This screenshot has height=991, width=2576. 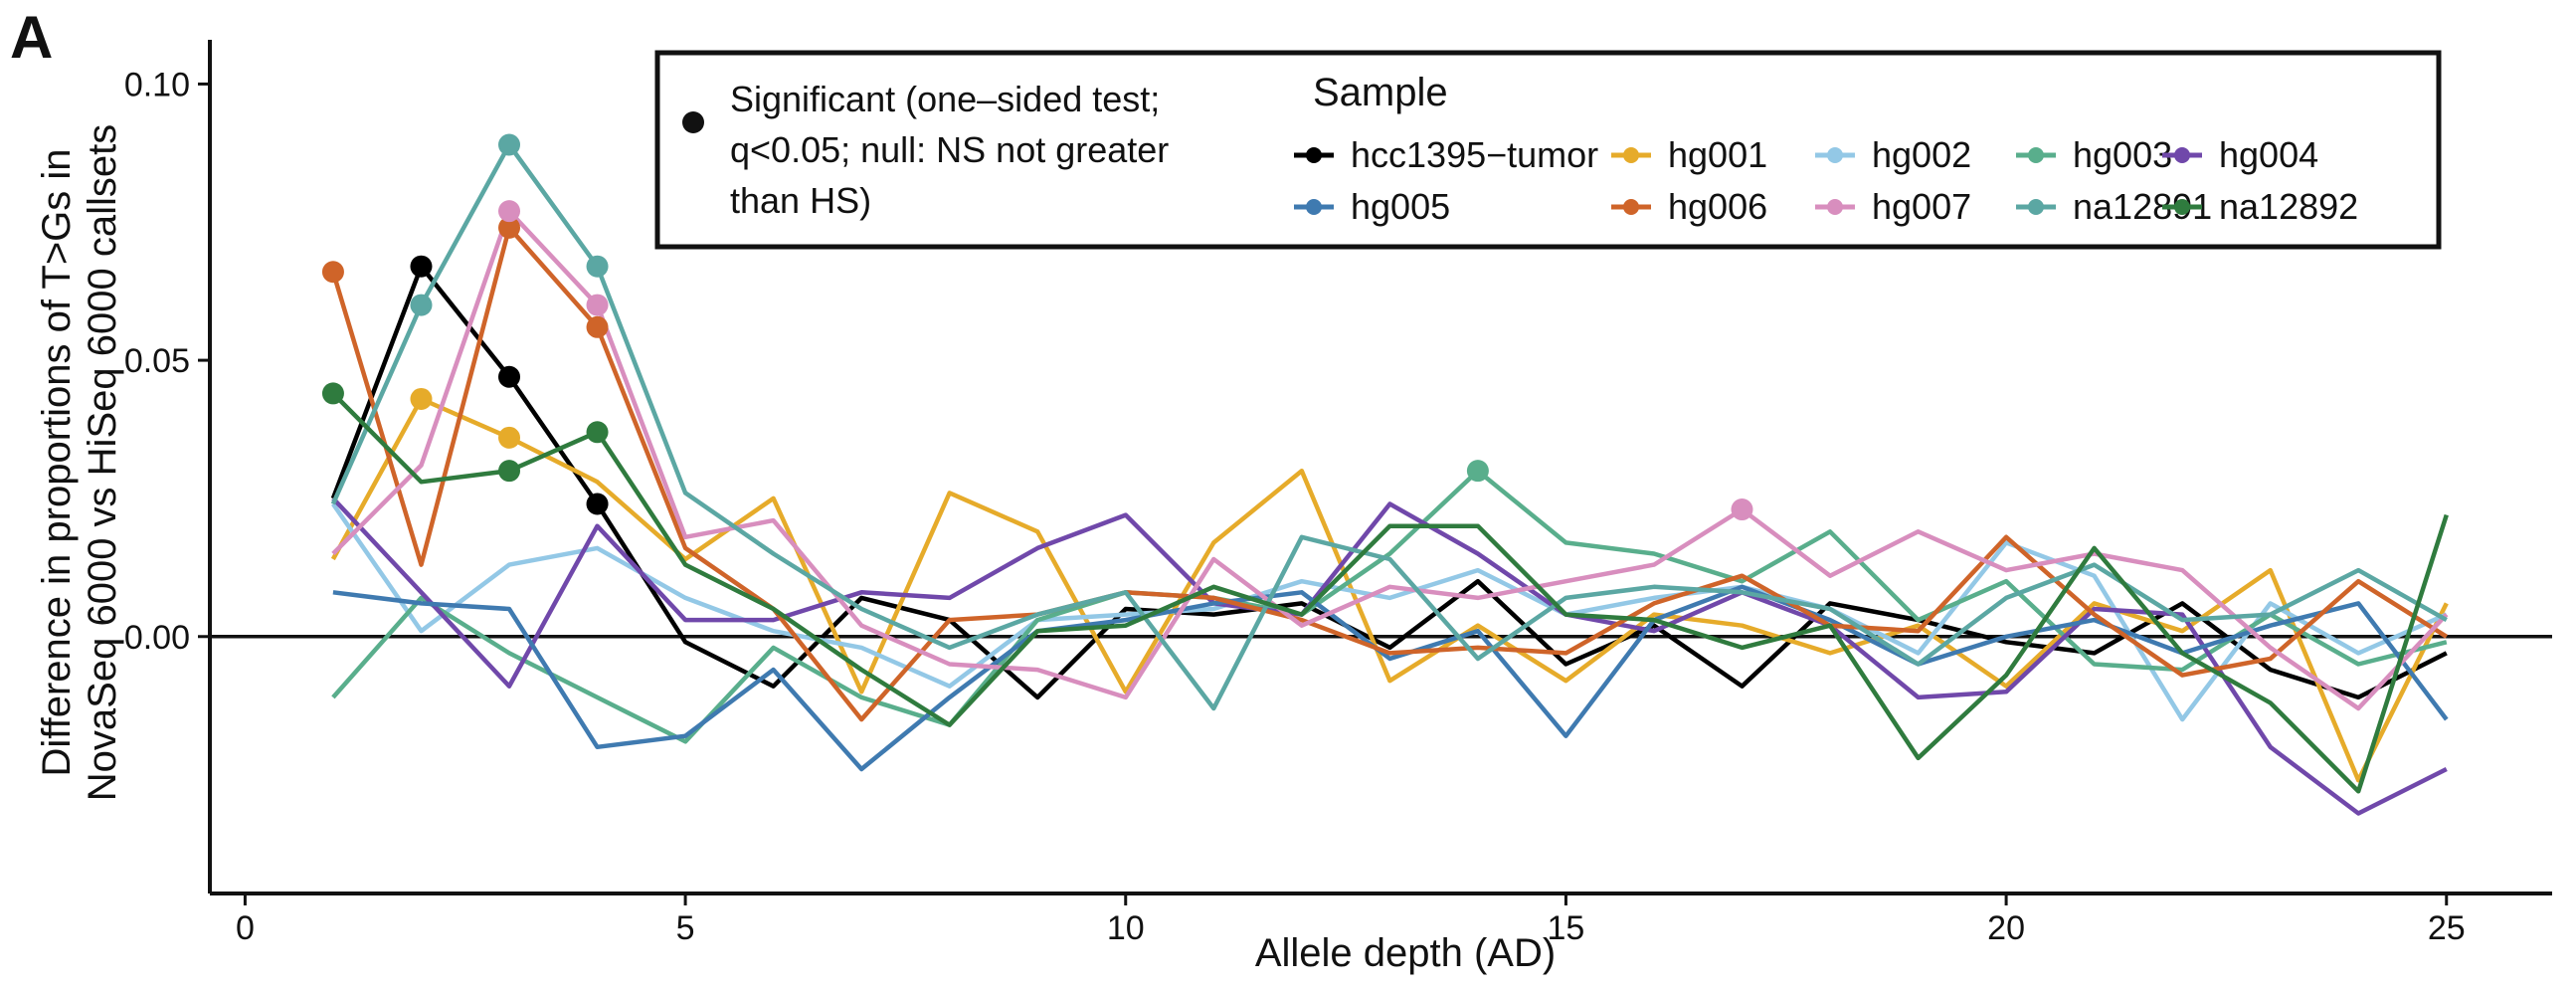 What do you see at coordinates (2288, 206) in the screenshot?
I see `legend-label-na12892: na12892` at bounding box center [2288, 206].